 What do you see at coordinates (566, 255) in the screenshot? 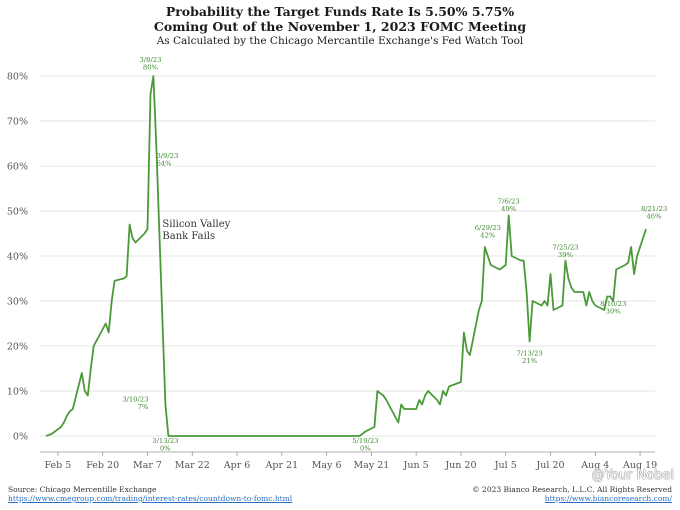
I see `data-label-value: 39%` at bounding box center [566, 255].